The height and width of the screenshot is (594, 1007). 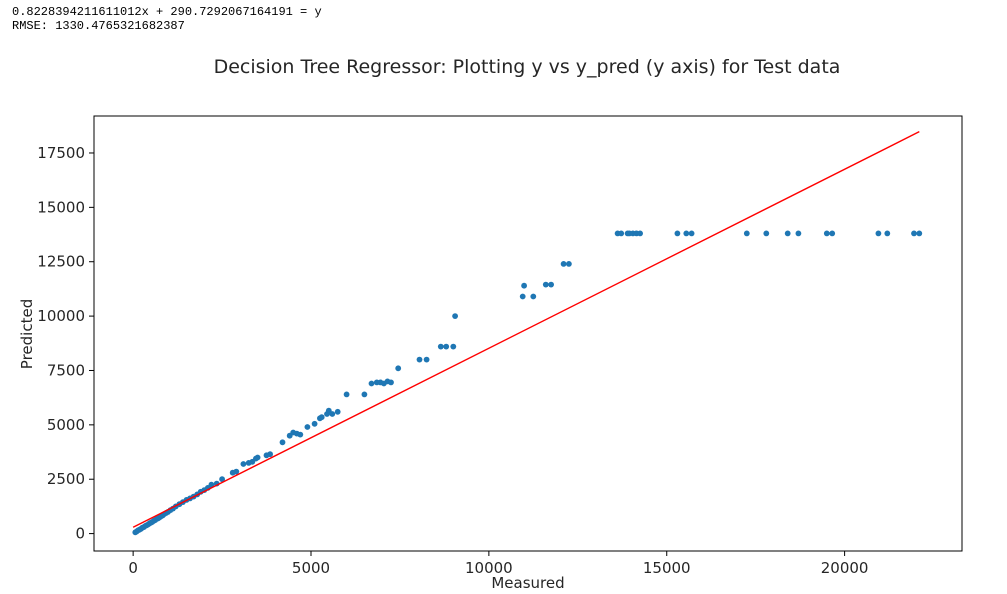 What do you see at coordinates (133, 568) in the screenshot?
I see `x-tick-label: 0` at bounding box center [133, 568].